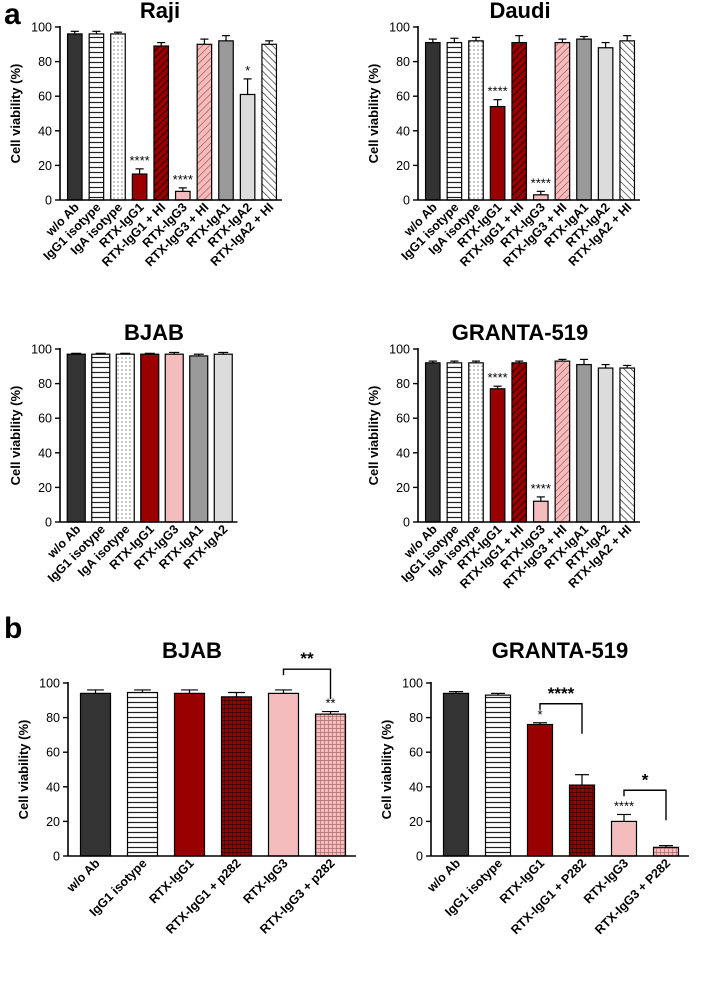  Describe the element at coordinates (171, 881) in the screenshot. I see `x-tick-label: RTX-IgG1` at that location.